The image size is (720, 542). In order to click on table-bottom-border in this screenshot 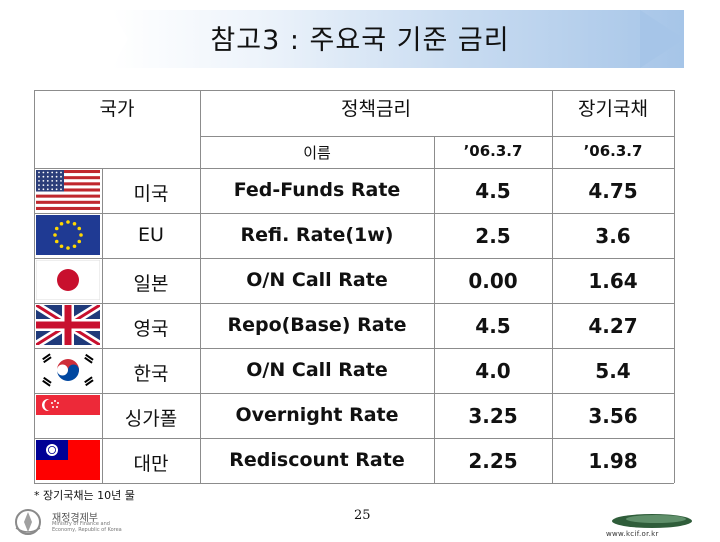, I will do `click(354, 483)`.